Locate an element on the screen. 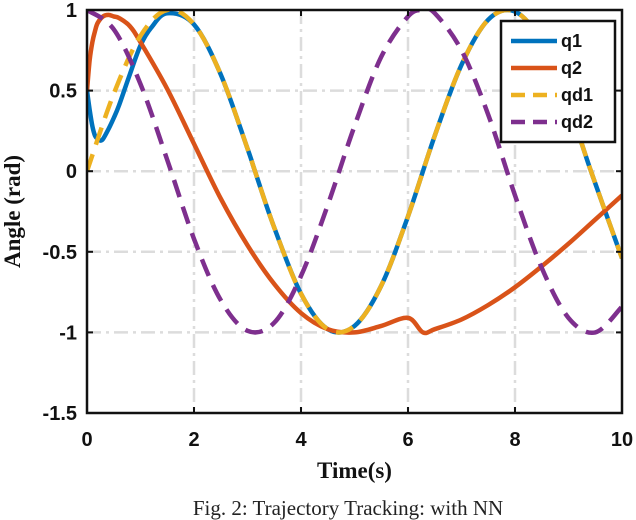 The image size is (636, 520). x-tick-label: 4 is located at coordinates (301, 440).